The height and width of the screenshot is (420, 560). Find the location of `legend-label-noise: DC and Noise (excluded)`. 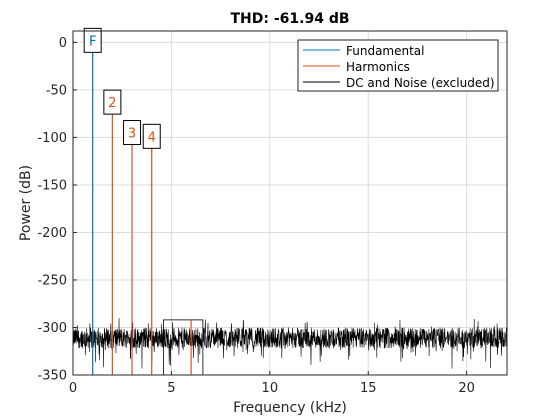

legend-label-noise: DC and Noise (excluded) is located at coordinates (420, 83).